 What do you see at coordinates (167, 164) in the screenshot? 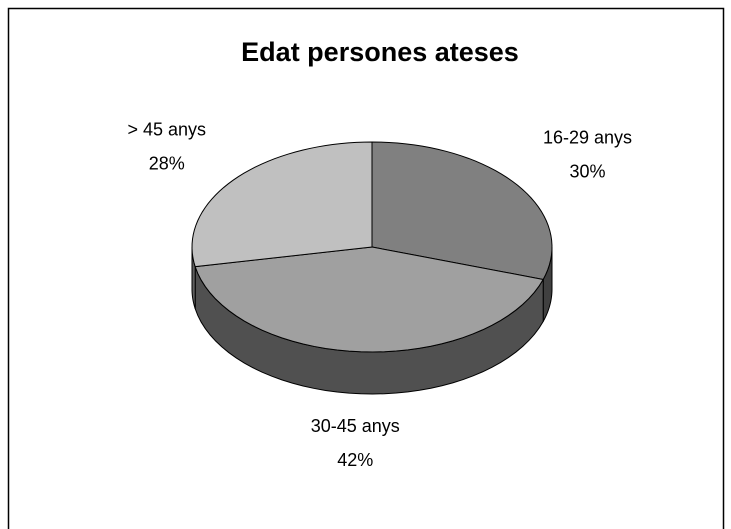
I see `slice-value-label: 28%` at bounding box center [167, 164].